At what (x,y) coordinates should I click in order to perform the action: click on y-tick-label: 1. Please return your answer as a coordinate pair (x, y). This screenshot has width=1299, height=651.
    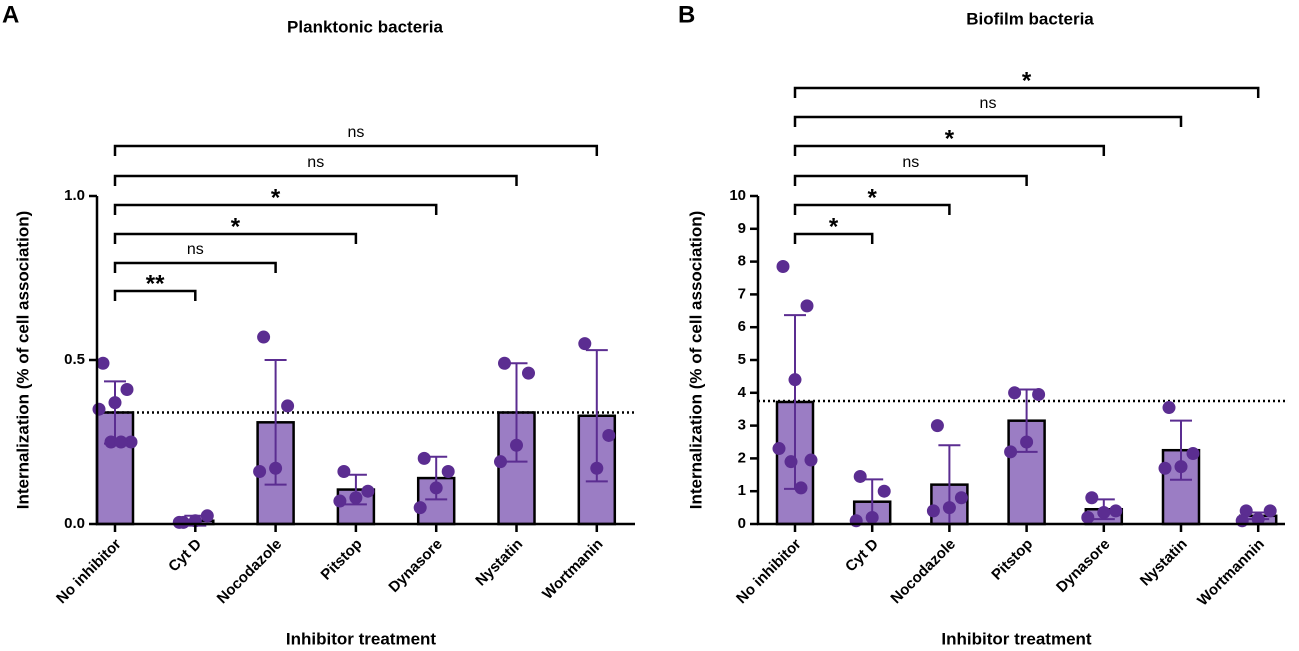
    Looking at the image, I should click on (742, 490).